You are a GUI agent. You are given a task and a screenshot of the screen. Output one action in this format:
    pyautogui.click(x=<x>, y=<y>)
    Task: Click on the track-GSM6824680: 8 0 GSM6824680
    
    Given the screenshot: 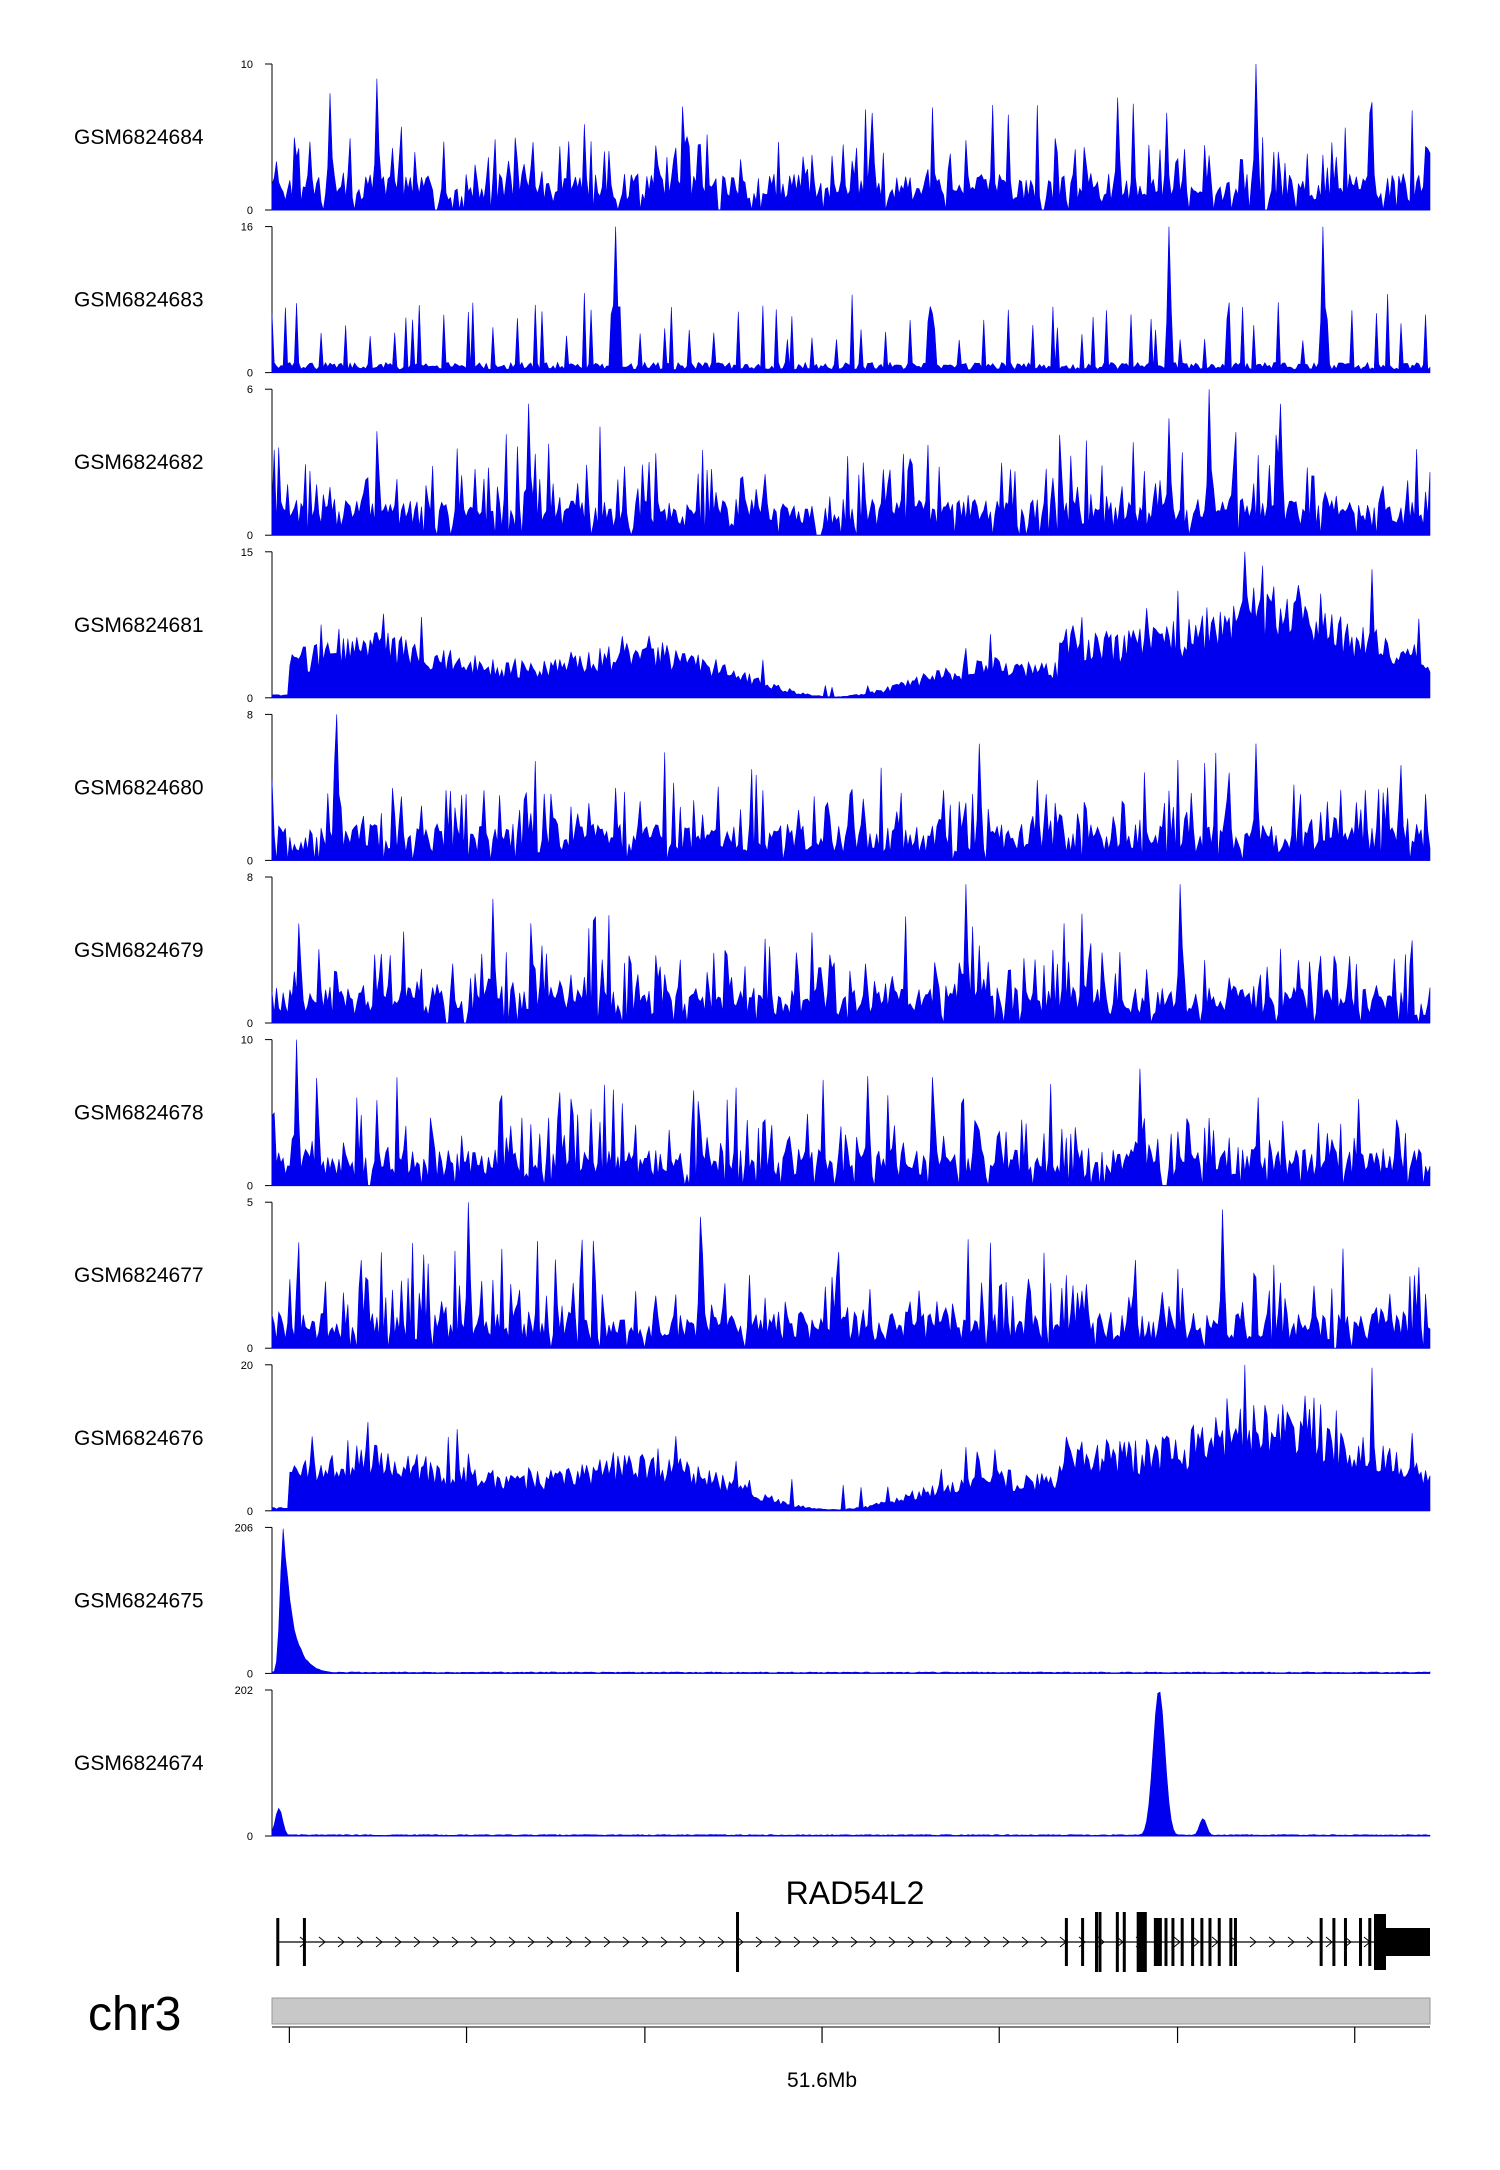 What is the action you would take?
    pyautogui.click(x=752, y=788)
    